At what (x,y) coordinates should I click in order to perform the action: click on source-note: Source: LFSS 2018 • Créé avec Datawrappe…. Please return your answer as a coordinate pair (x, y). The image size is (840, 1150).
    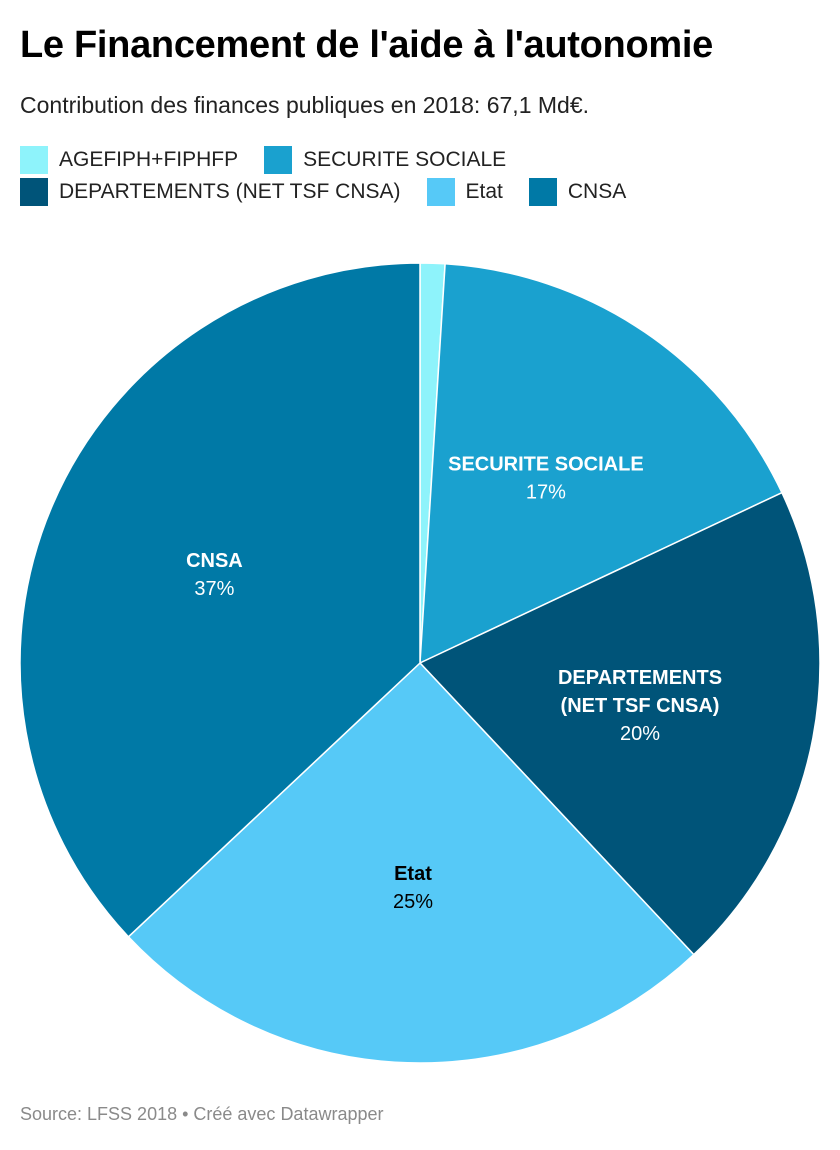
    Looking at the image, I should click on (202, 1114).